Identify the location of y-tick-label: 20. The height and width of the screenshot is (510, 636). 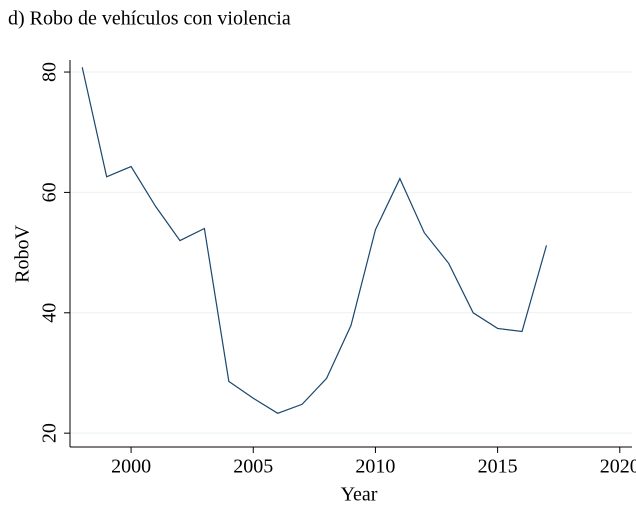
(50, 433).